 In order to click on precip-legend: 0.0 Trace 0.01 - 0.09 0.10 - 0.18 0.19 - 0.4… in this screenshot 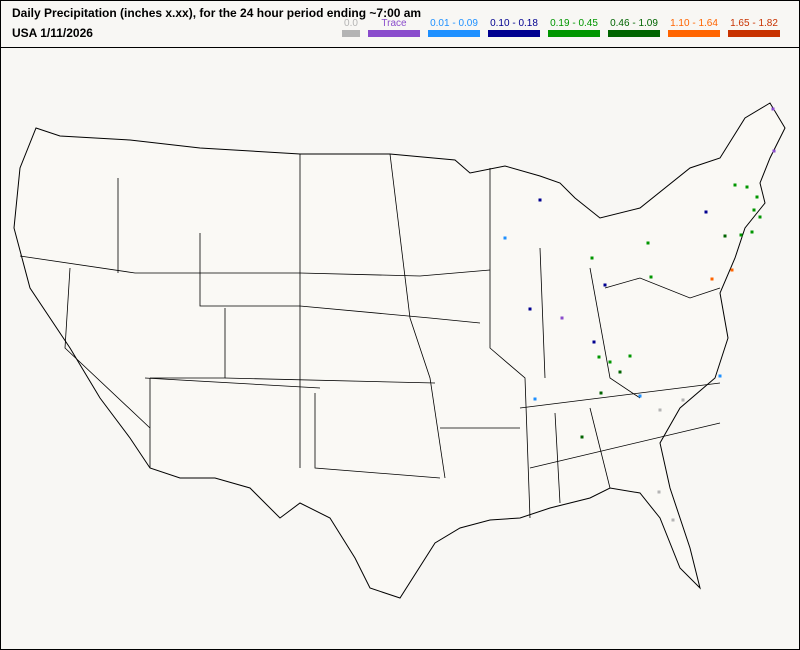, I will do `click(561, 27)`.